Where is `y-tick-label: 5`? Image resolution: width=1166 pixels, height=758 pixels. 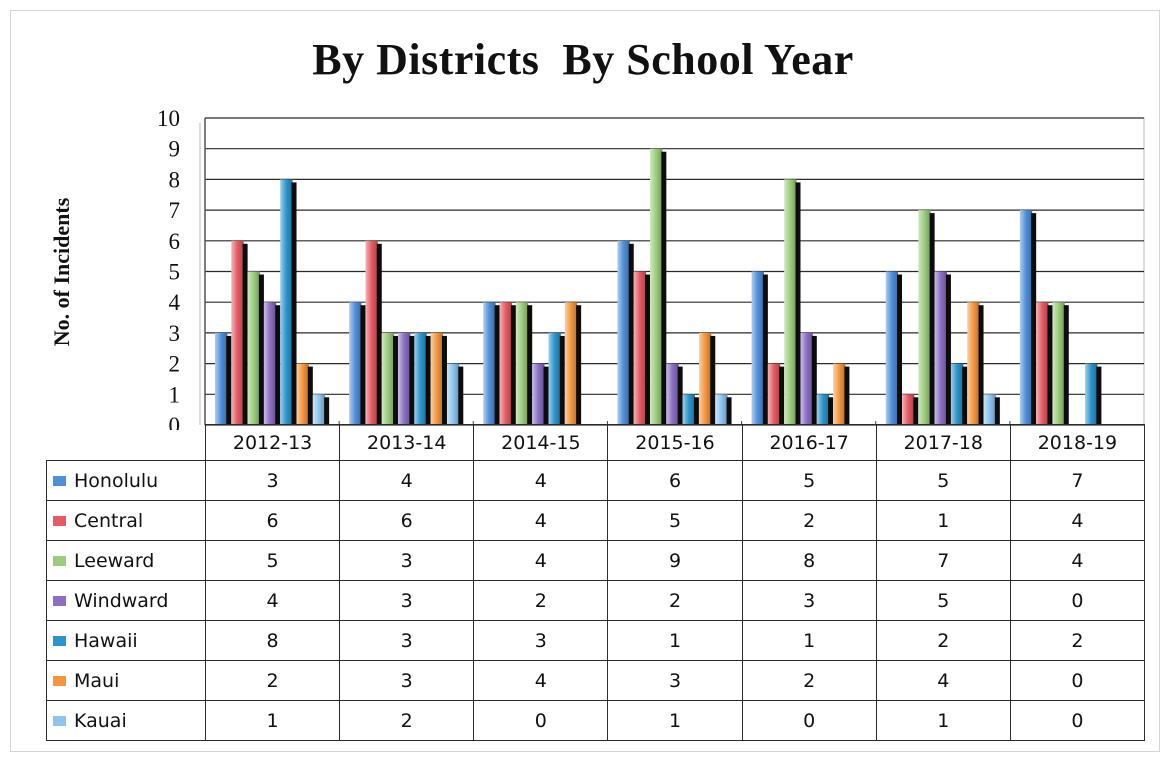
y-tick-label: 5 is located at coordinates (175, 272).